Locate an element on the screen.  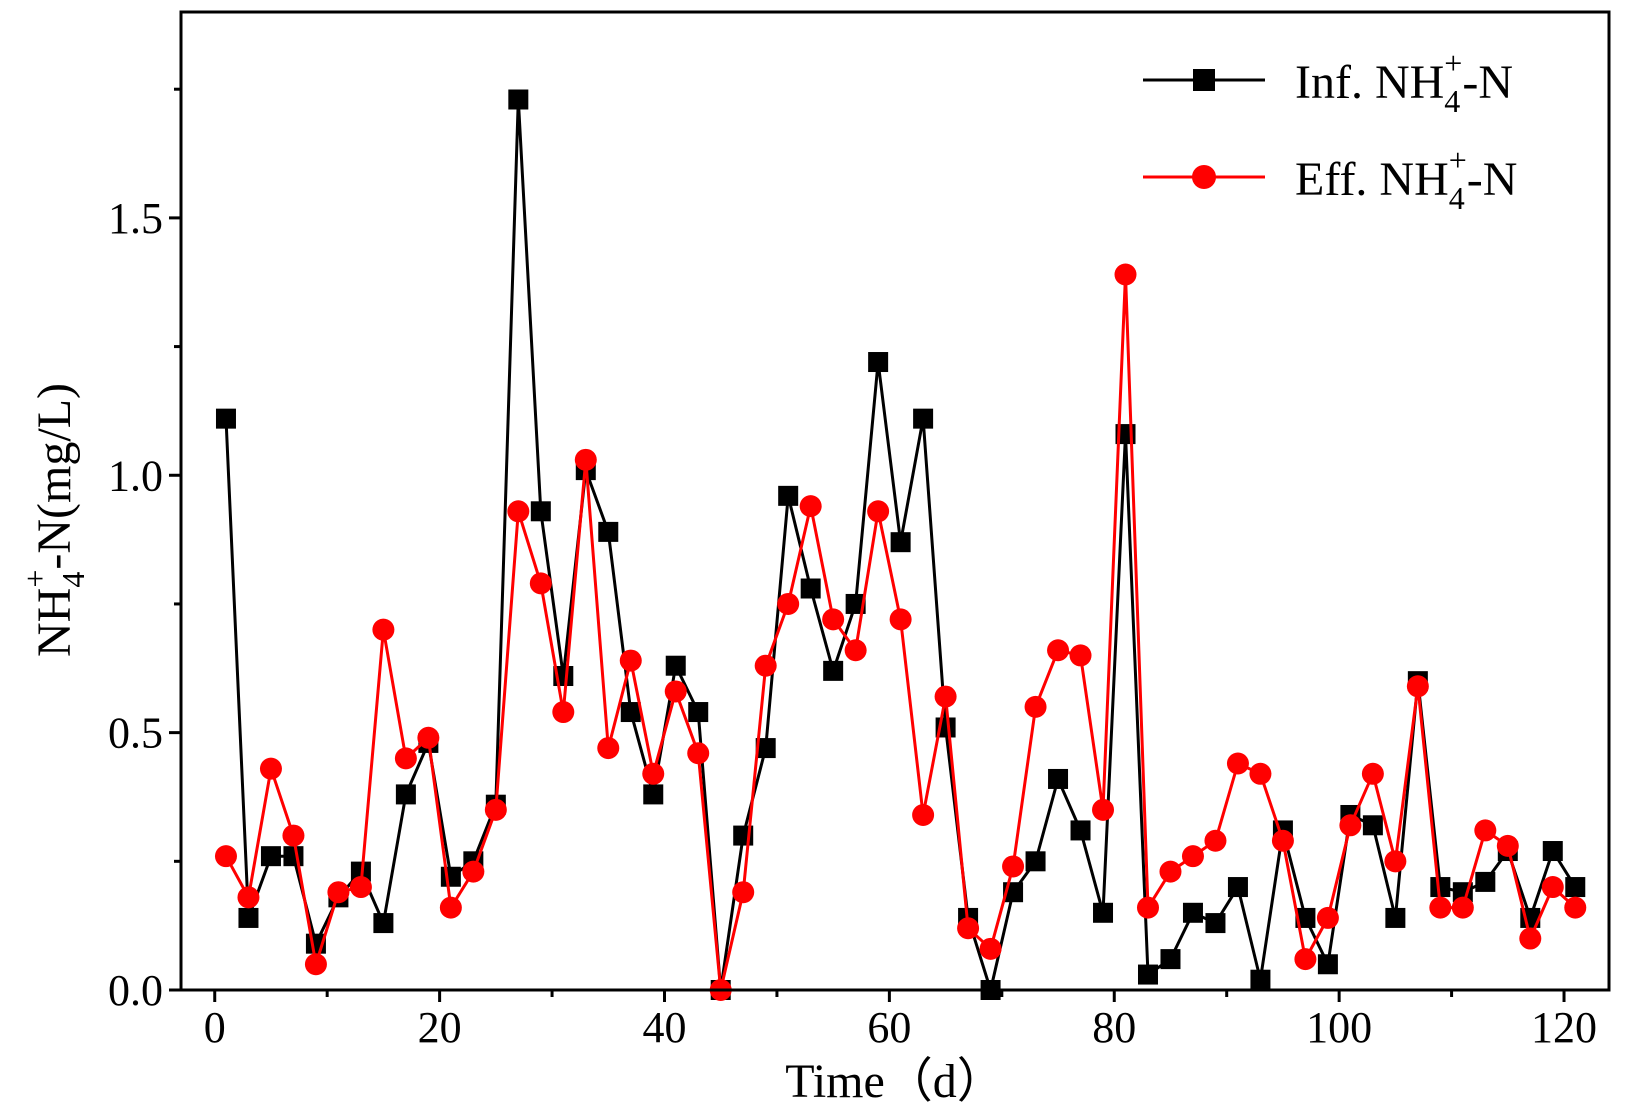
y-tick-label: 1.5 is located at coordinates (135, 218).